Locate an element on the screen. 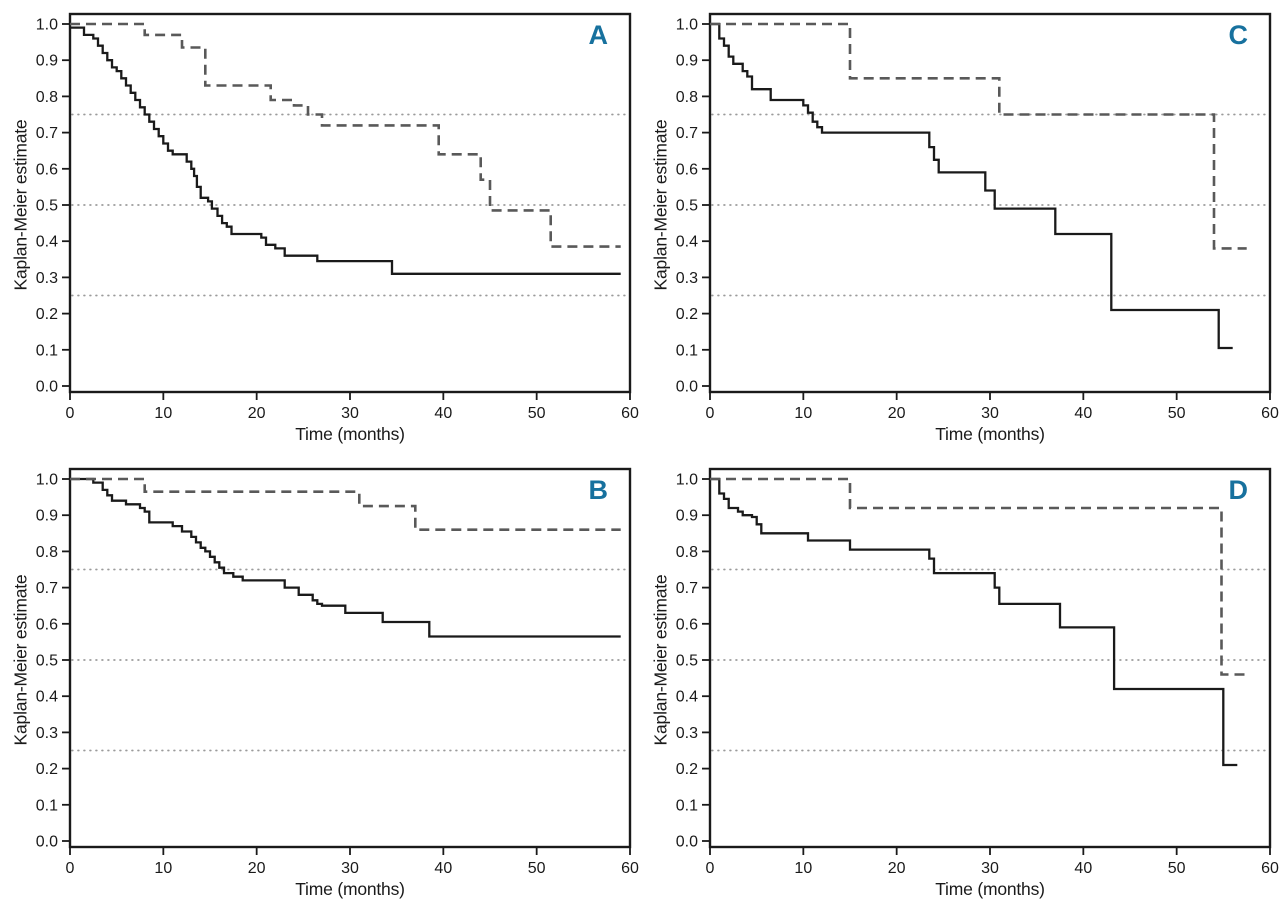  panel-label-d: D is located at coordinates (1238, 490).